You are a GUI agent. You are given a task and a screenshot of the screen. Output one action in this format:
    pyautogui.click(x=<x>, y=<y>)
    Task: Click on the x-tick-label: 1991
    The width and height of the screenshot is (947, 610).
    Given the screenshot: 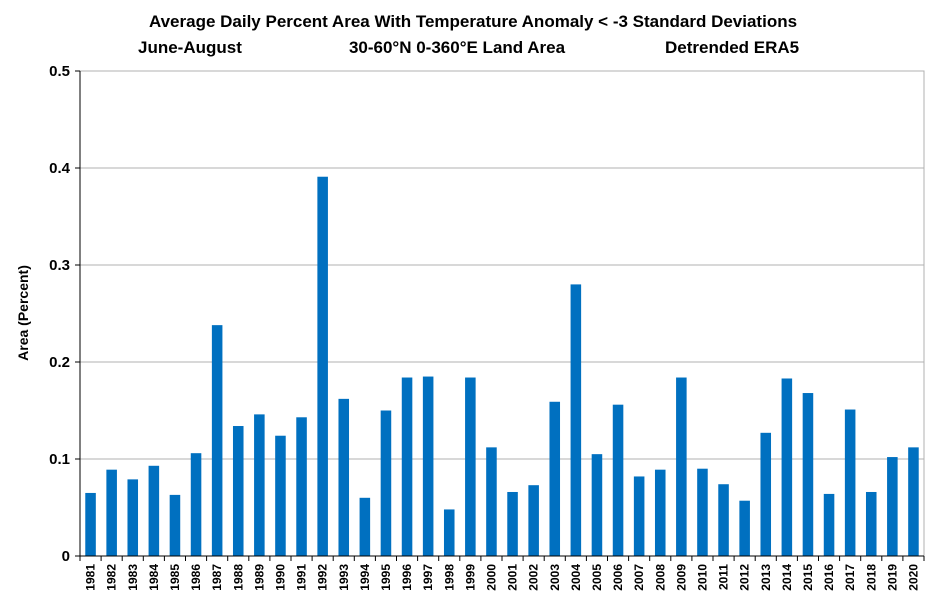 What is the action you would take?
    pyautogui.click(x=302, y=577)
    